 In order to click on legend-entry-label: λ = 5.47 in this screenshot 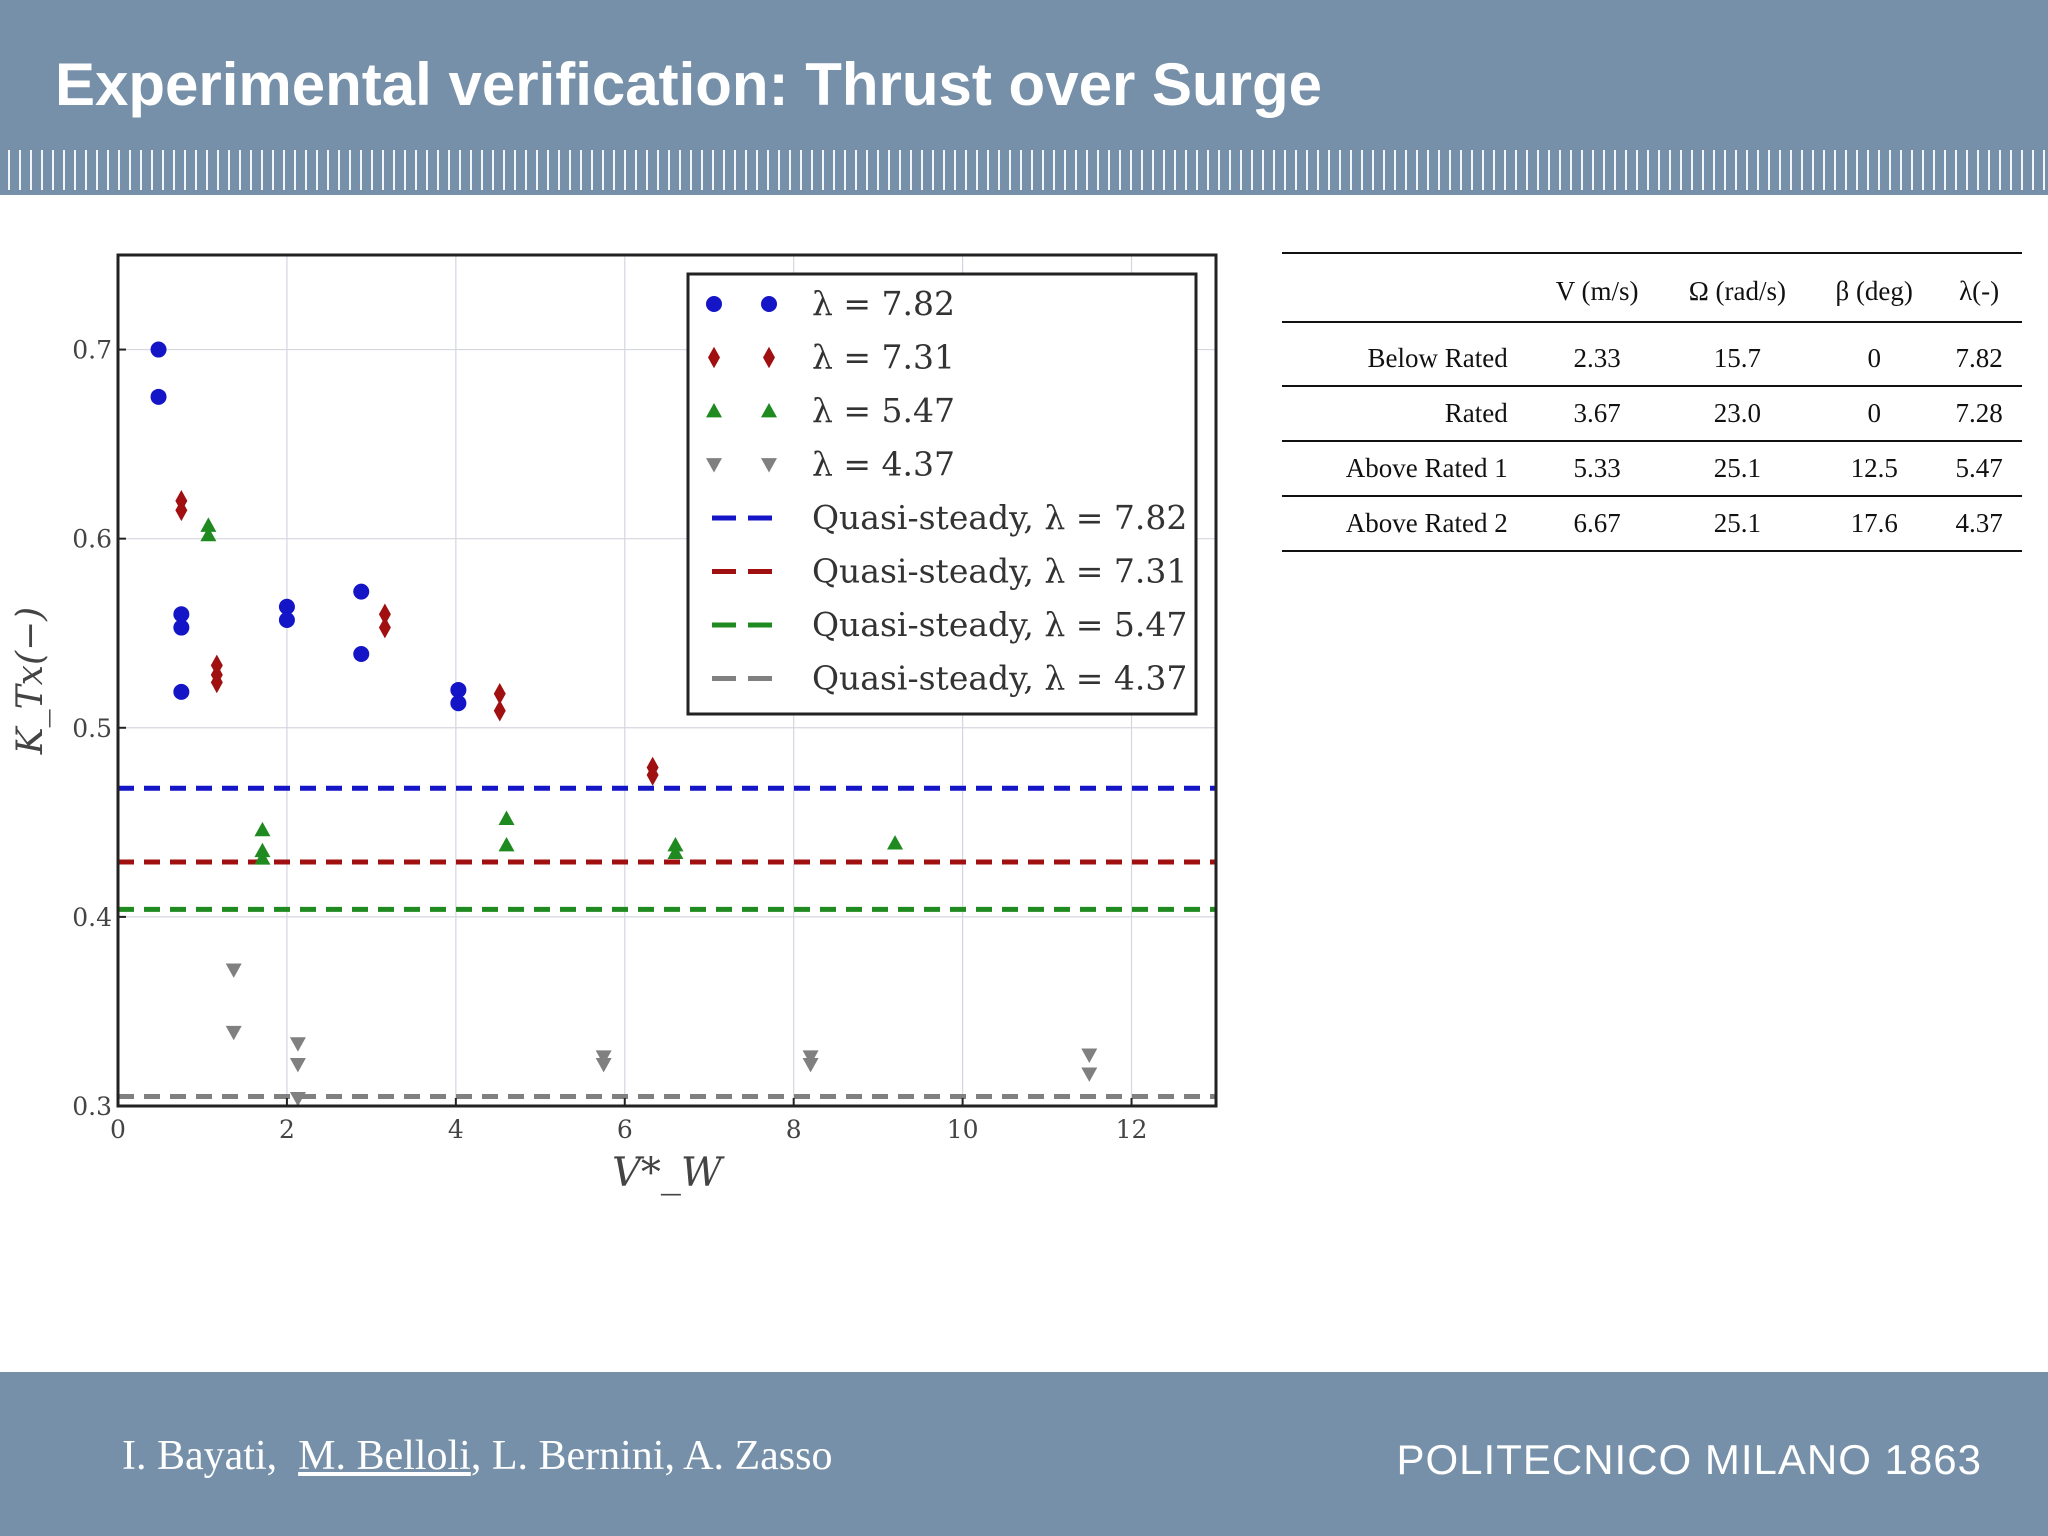, I will do `click(883, 410)`.